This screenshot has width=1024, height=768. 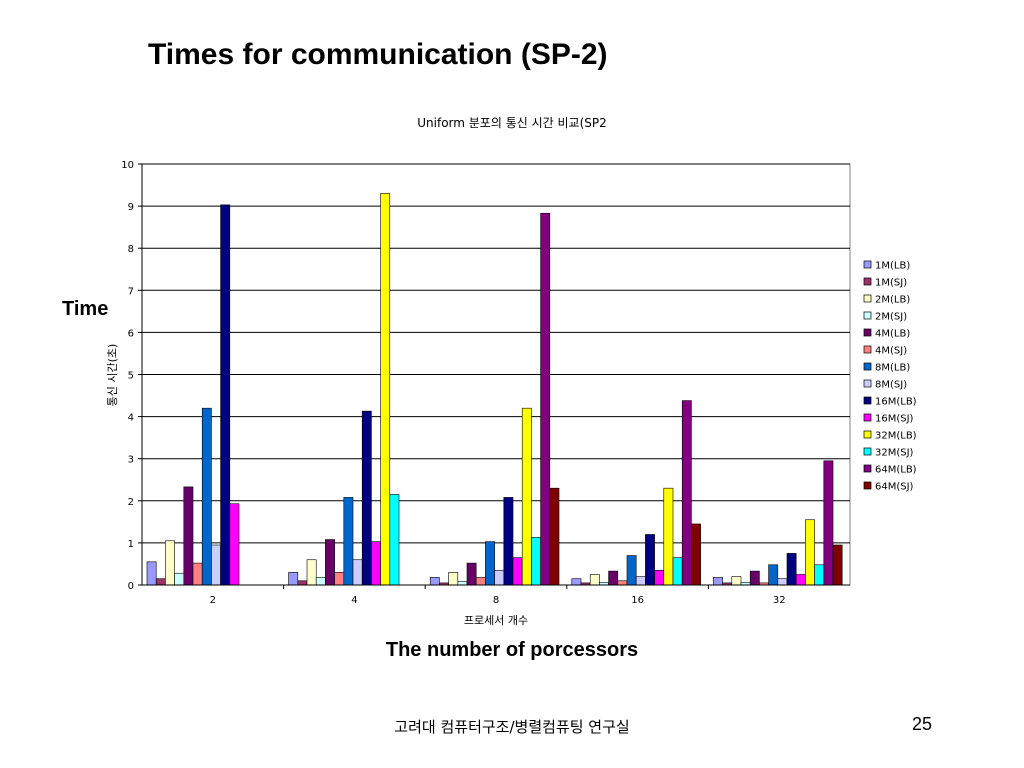 What do you see at coordinates (892, 334) in the screenshot?
I see `legend-label: 4M(LB)` at bounding box center [892, 334].